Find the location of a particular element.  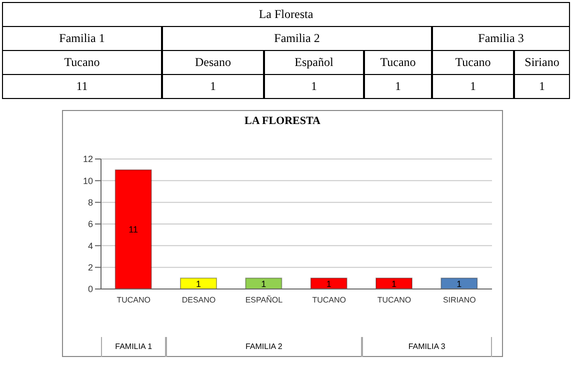

text: Familia 1 is located at coordinates (82, 38).